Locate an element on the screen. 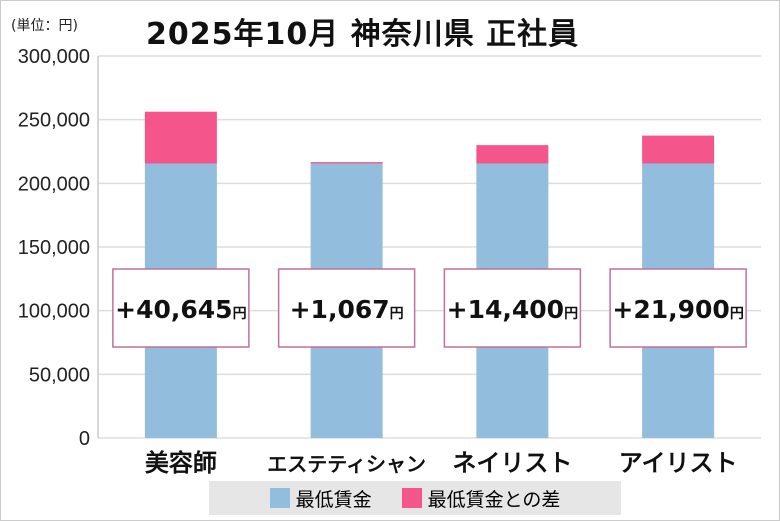  data-label: +1,067円 is located at coordinates (347, 309).